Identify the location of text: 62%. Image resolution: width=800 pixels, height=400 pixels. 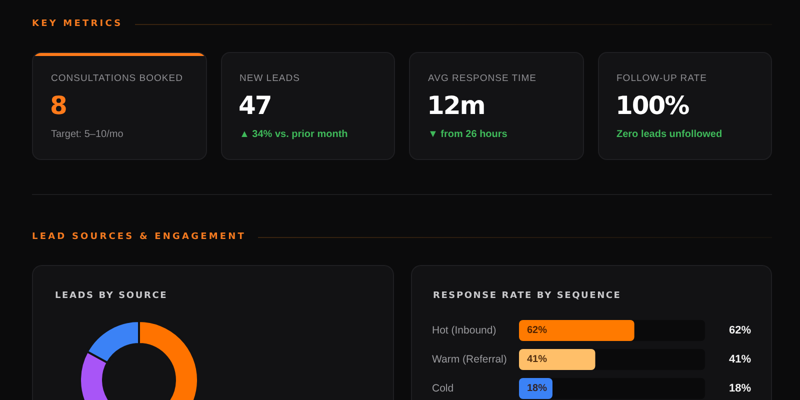
(739, 330).